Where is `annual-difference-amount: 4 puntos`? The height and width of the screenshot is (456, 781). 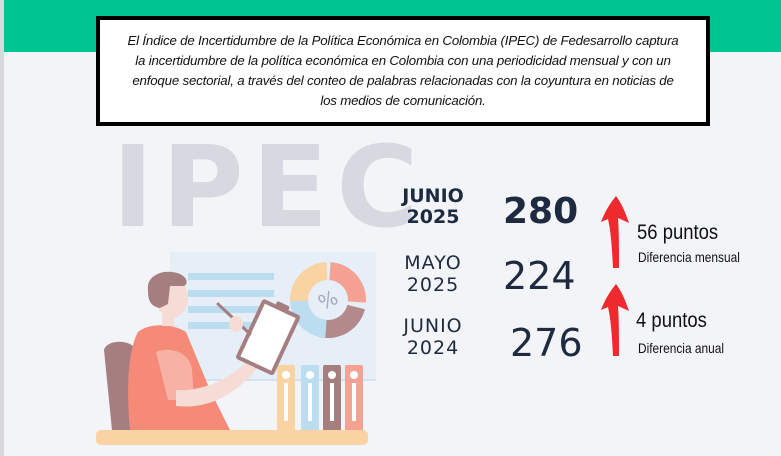
annual-difference-amount: 4 puntos is located at coordinates (671, 320).